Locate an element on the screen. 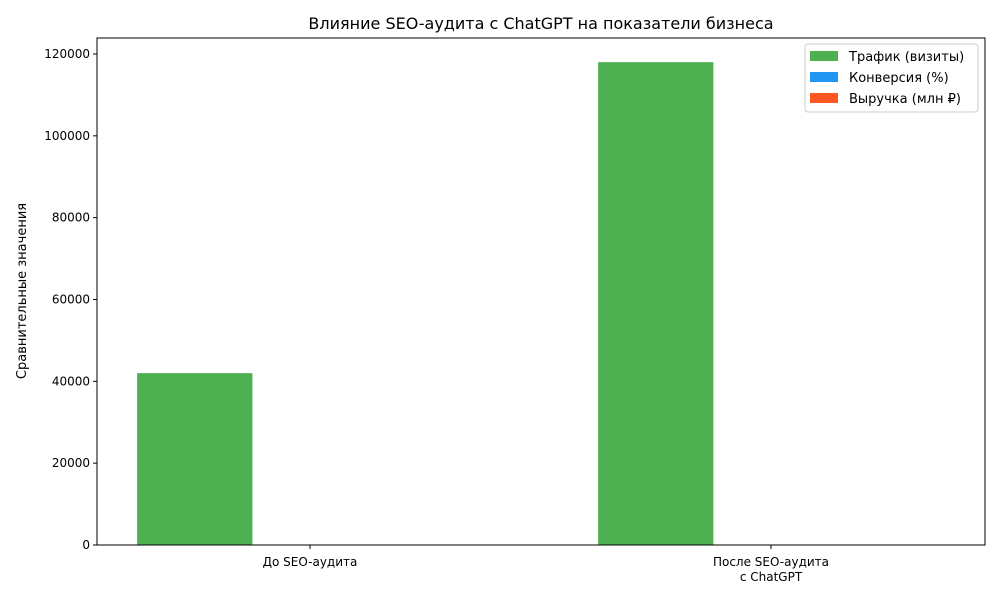 The image size is (1000, 604). y-tick-label: 120000 is located at coordinates (67, 54).